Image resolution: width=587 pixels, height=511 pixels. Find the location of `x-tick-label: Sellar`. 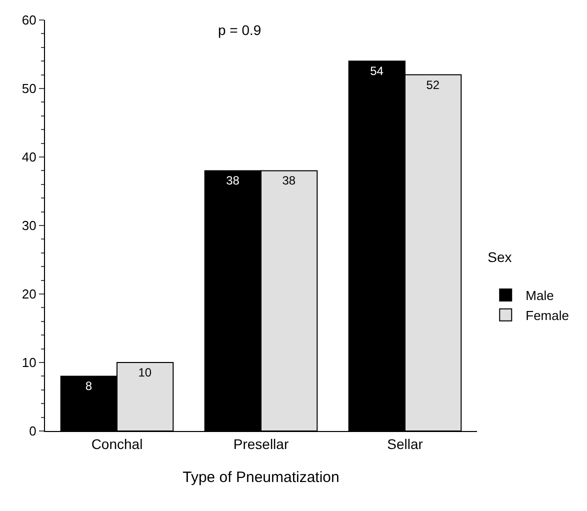

x-tick-label: Sellar is located at coordinates (405, 444).